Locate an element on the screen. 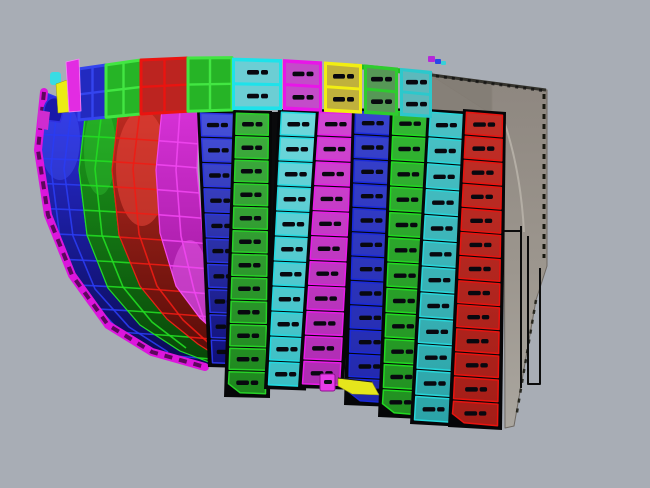 This screenshot has width=650, height=488. strake-green-frame-line is located at coordinates (152, 314).